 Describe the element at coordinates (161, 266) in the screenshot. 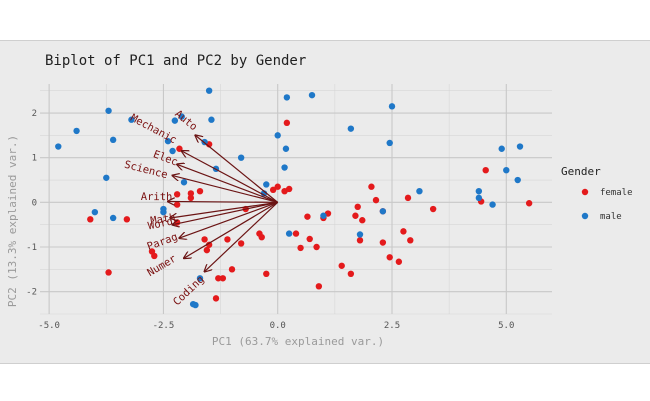

I see `loading-label-numer: Numer` at that location.